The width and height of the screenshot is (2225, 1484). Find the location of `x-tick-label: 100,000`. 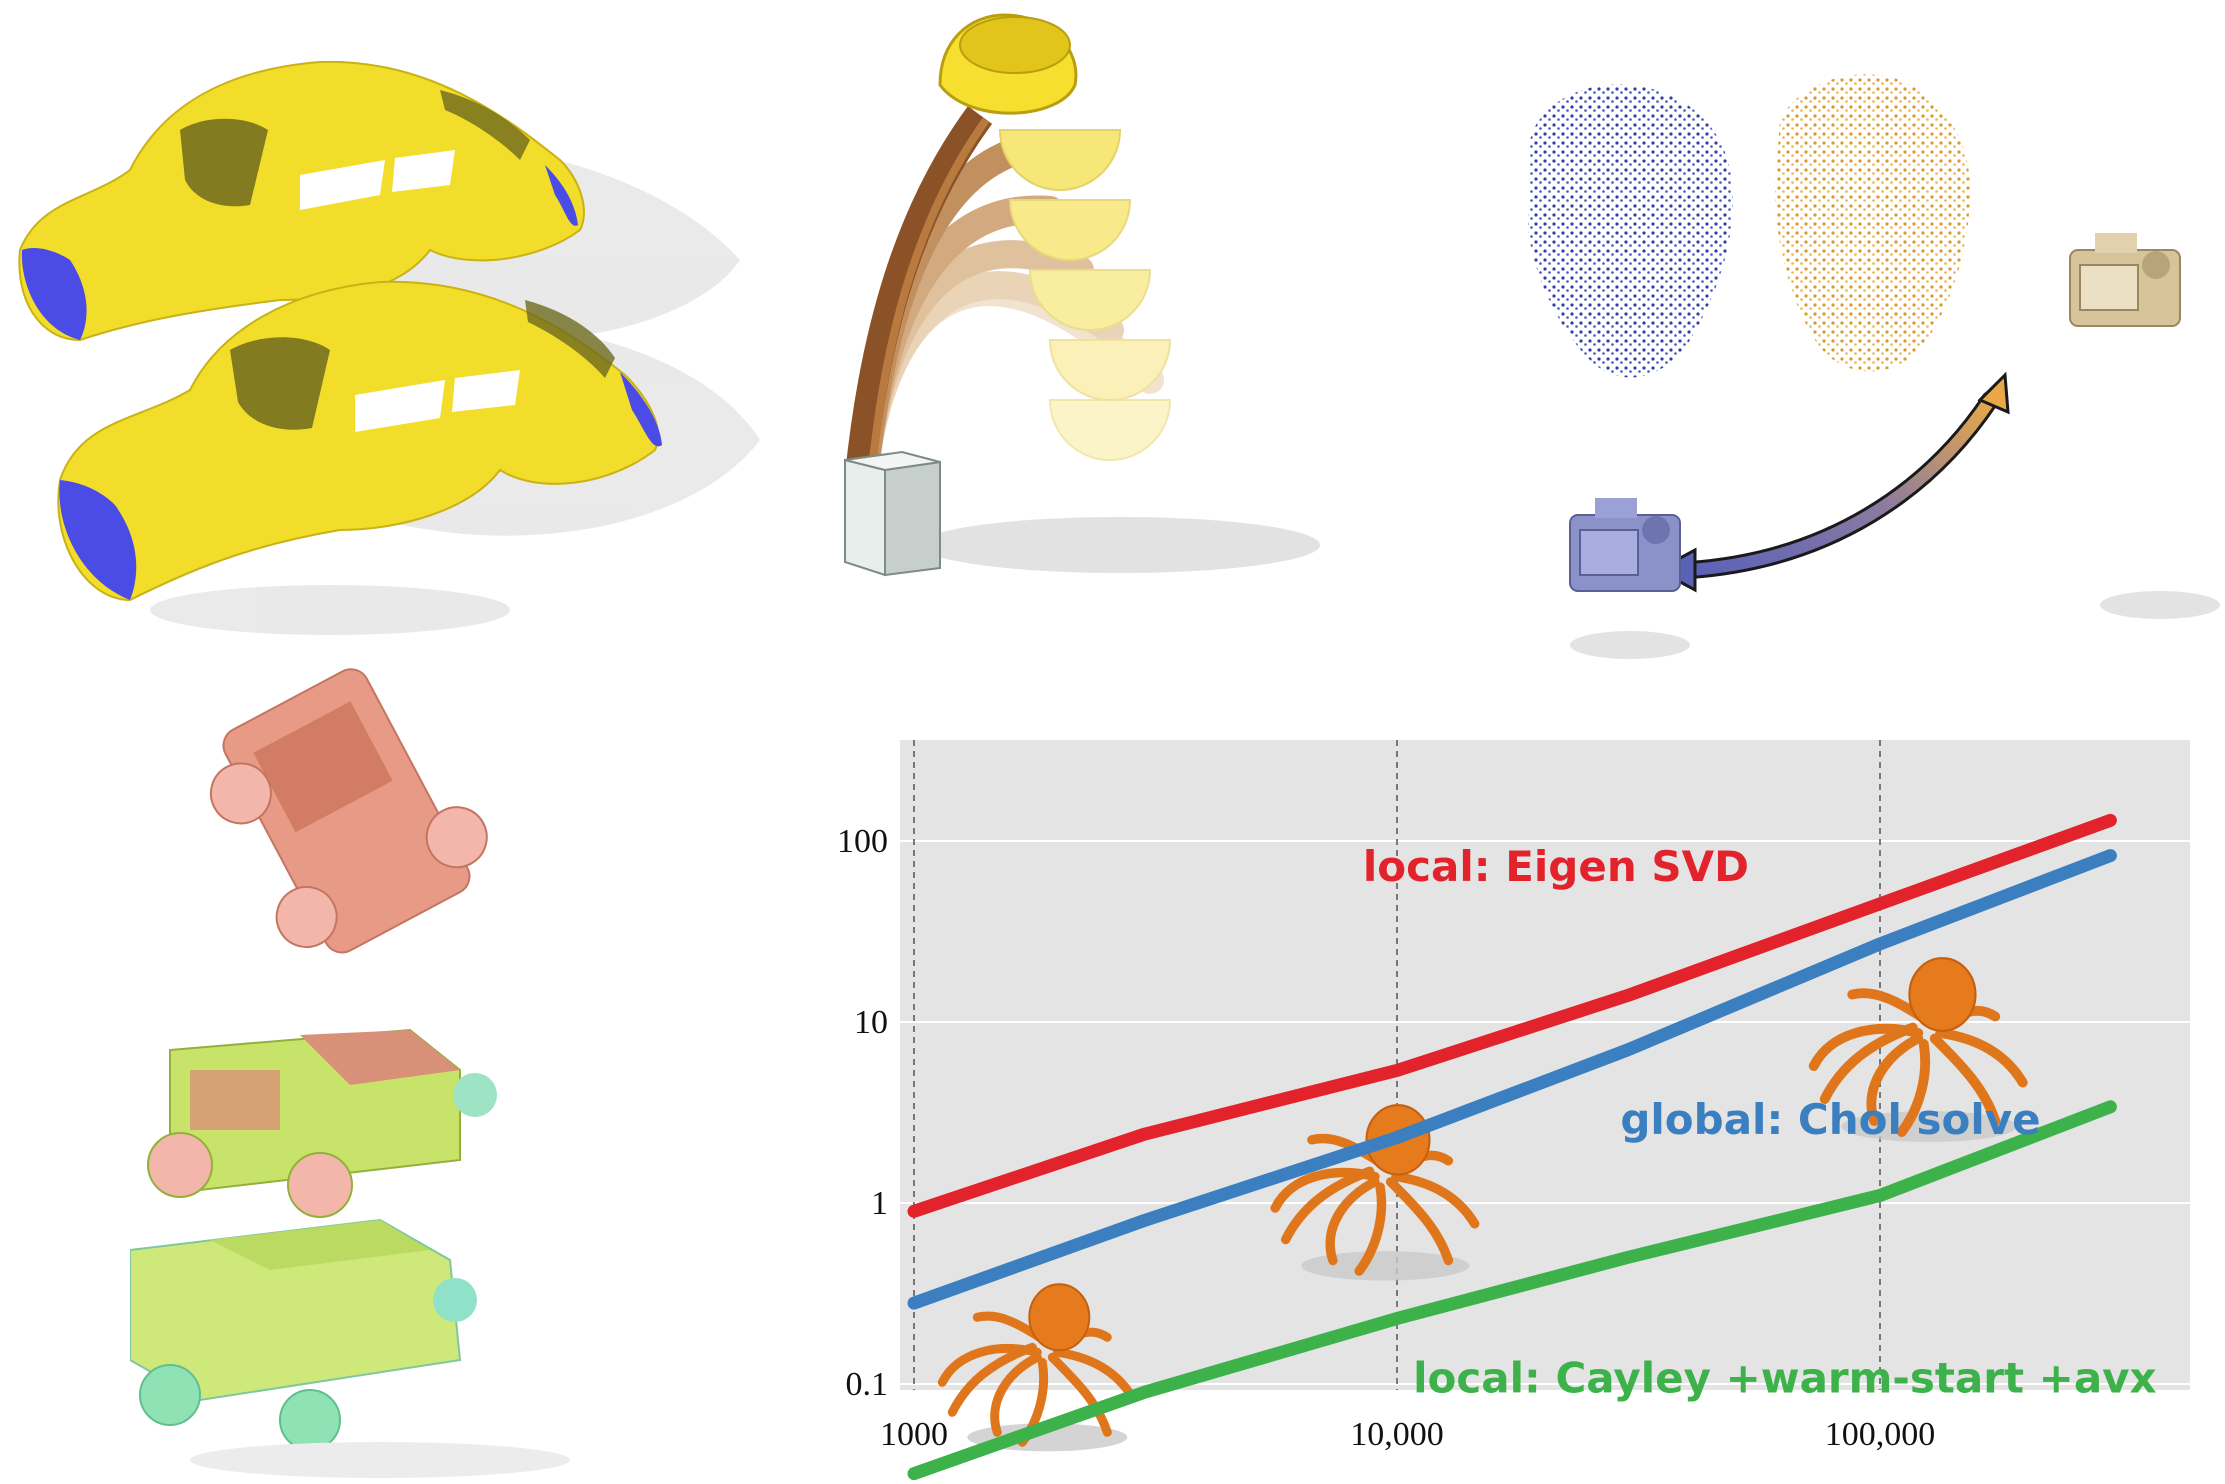

x-tick-label: 100,000 is located at coordinates (1880, 1434).